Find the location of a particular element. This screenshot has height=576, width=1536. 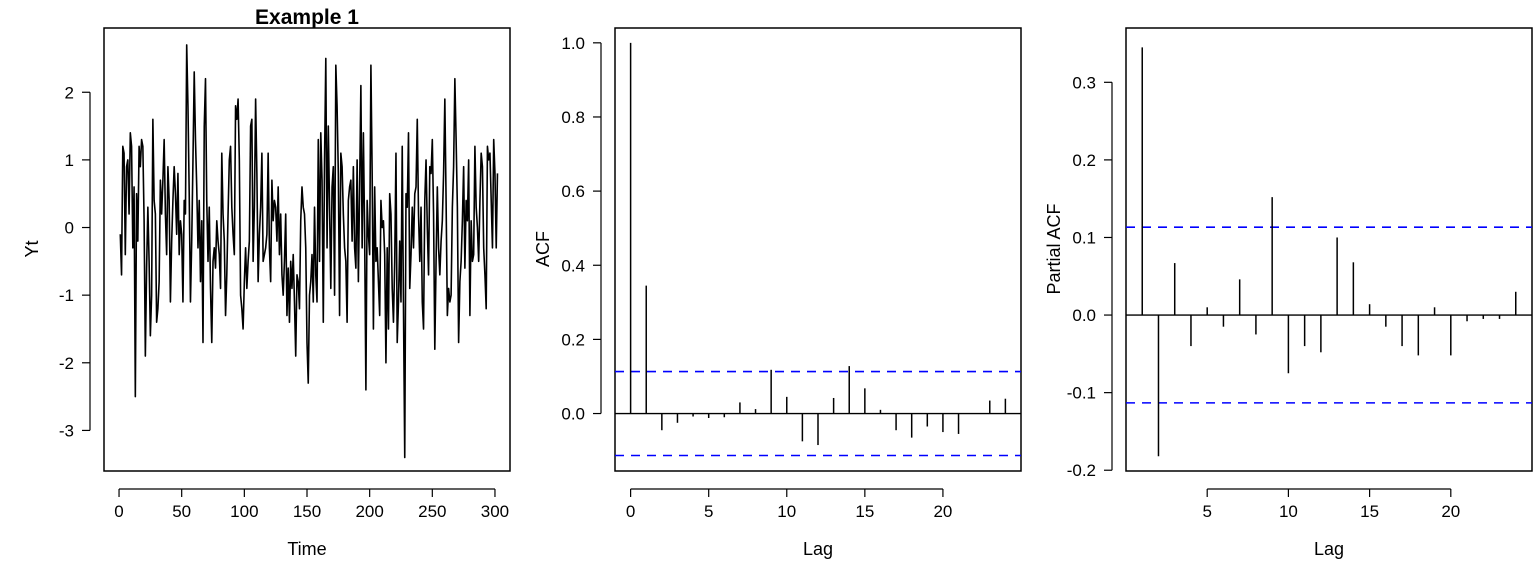

acf-y-tick-label: 0.6 is located at coordinates (573, 191).